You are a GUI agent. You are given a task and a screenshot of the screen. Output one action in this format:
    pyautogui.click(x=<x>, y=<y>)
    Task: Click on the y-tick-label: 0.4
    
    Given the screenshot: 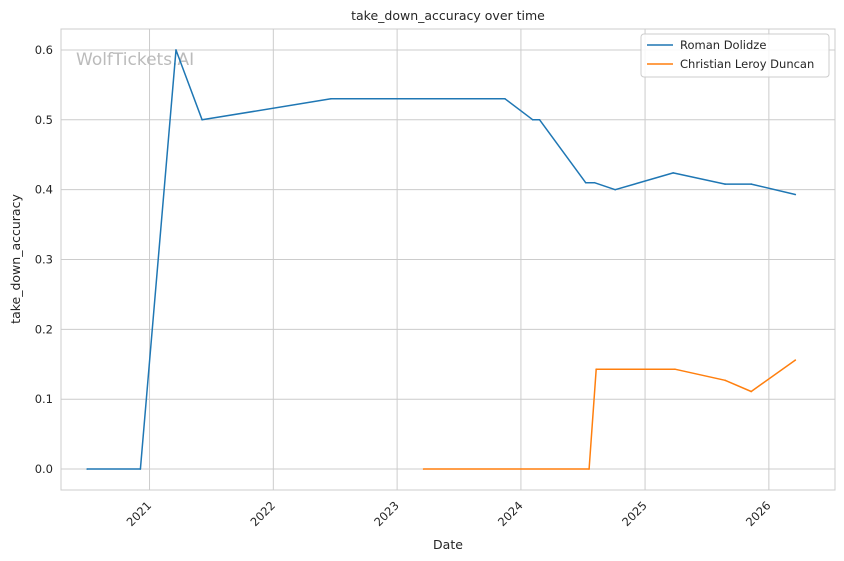 What is the action you would take?
    pyautogui.click(x=44, y=190)
    